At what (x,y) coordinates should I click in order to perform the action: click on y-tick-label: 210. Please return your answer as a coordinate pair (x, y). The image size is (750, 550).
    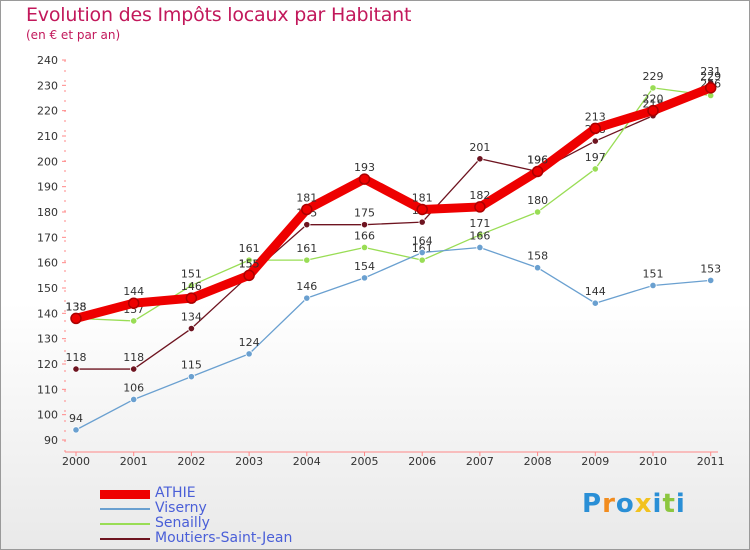
    Looking at the image, I should click on (47, 136).